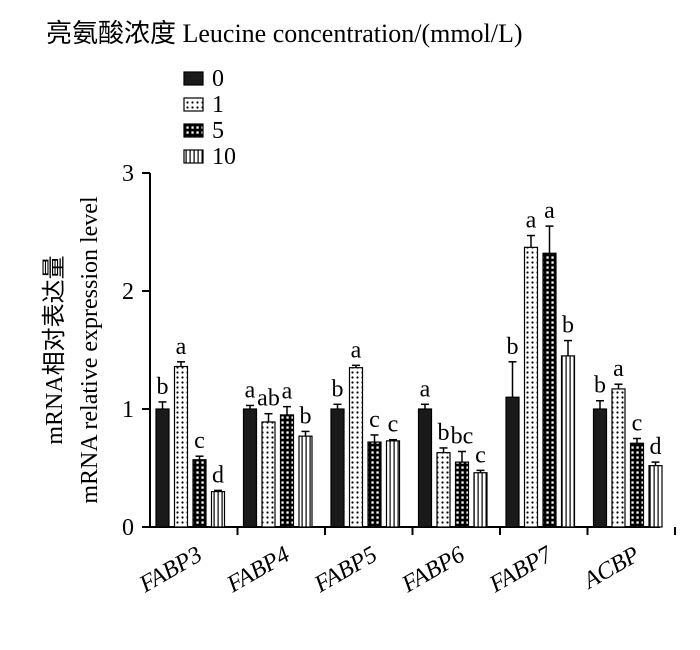 The image size is (700, 650). What do you see at coordinates (345, 570) in the screenshot?
I see `x-tick-label-FABP5: FABP5` at bounding box center [345, 570].